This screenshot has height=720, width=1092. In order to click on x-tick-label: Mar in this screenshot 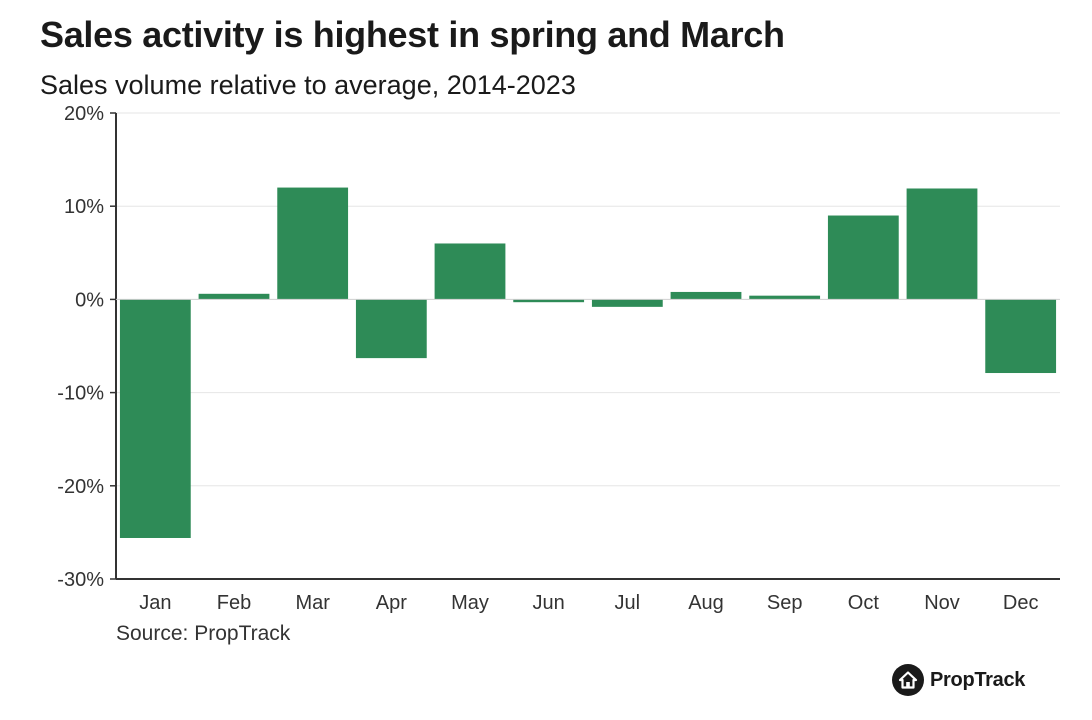, I will do `click(312, 603)`.